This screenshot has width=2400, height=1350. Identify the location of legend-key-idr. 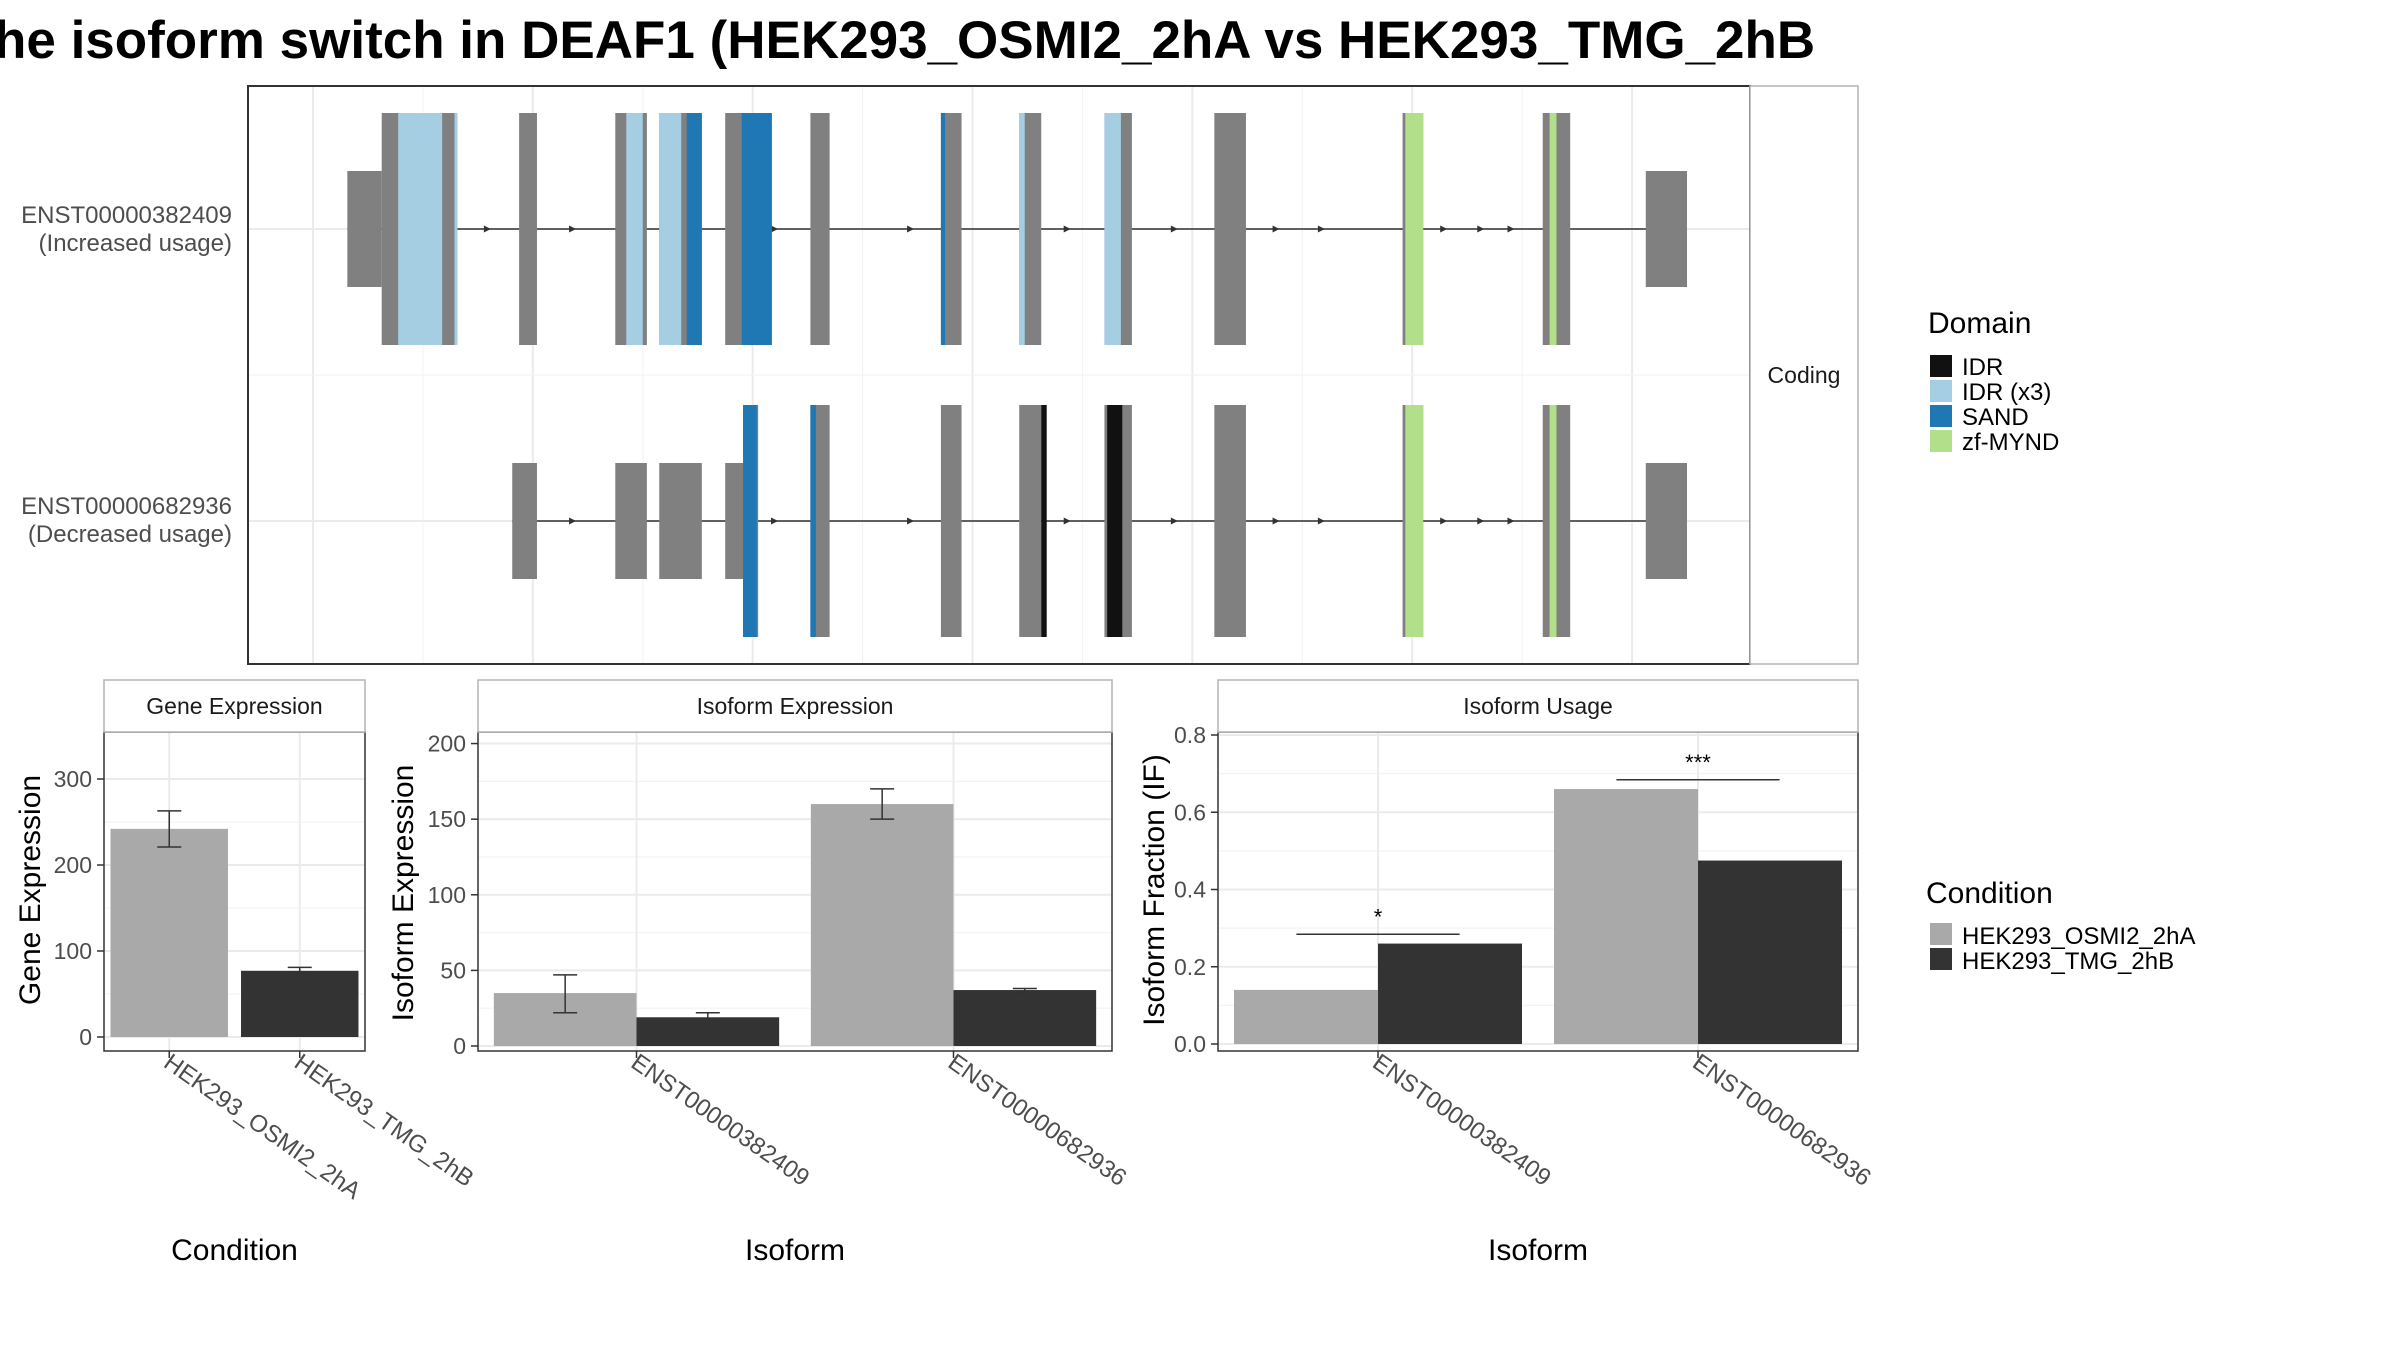
(1941, 366).